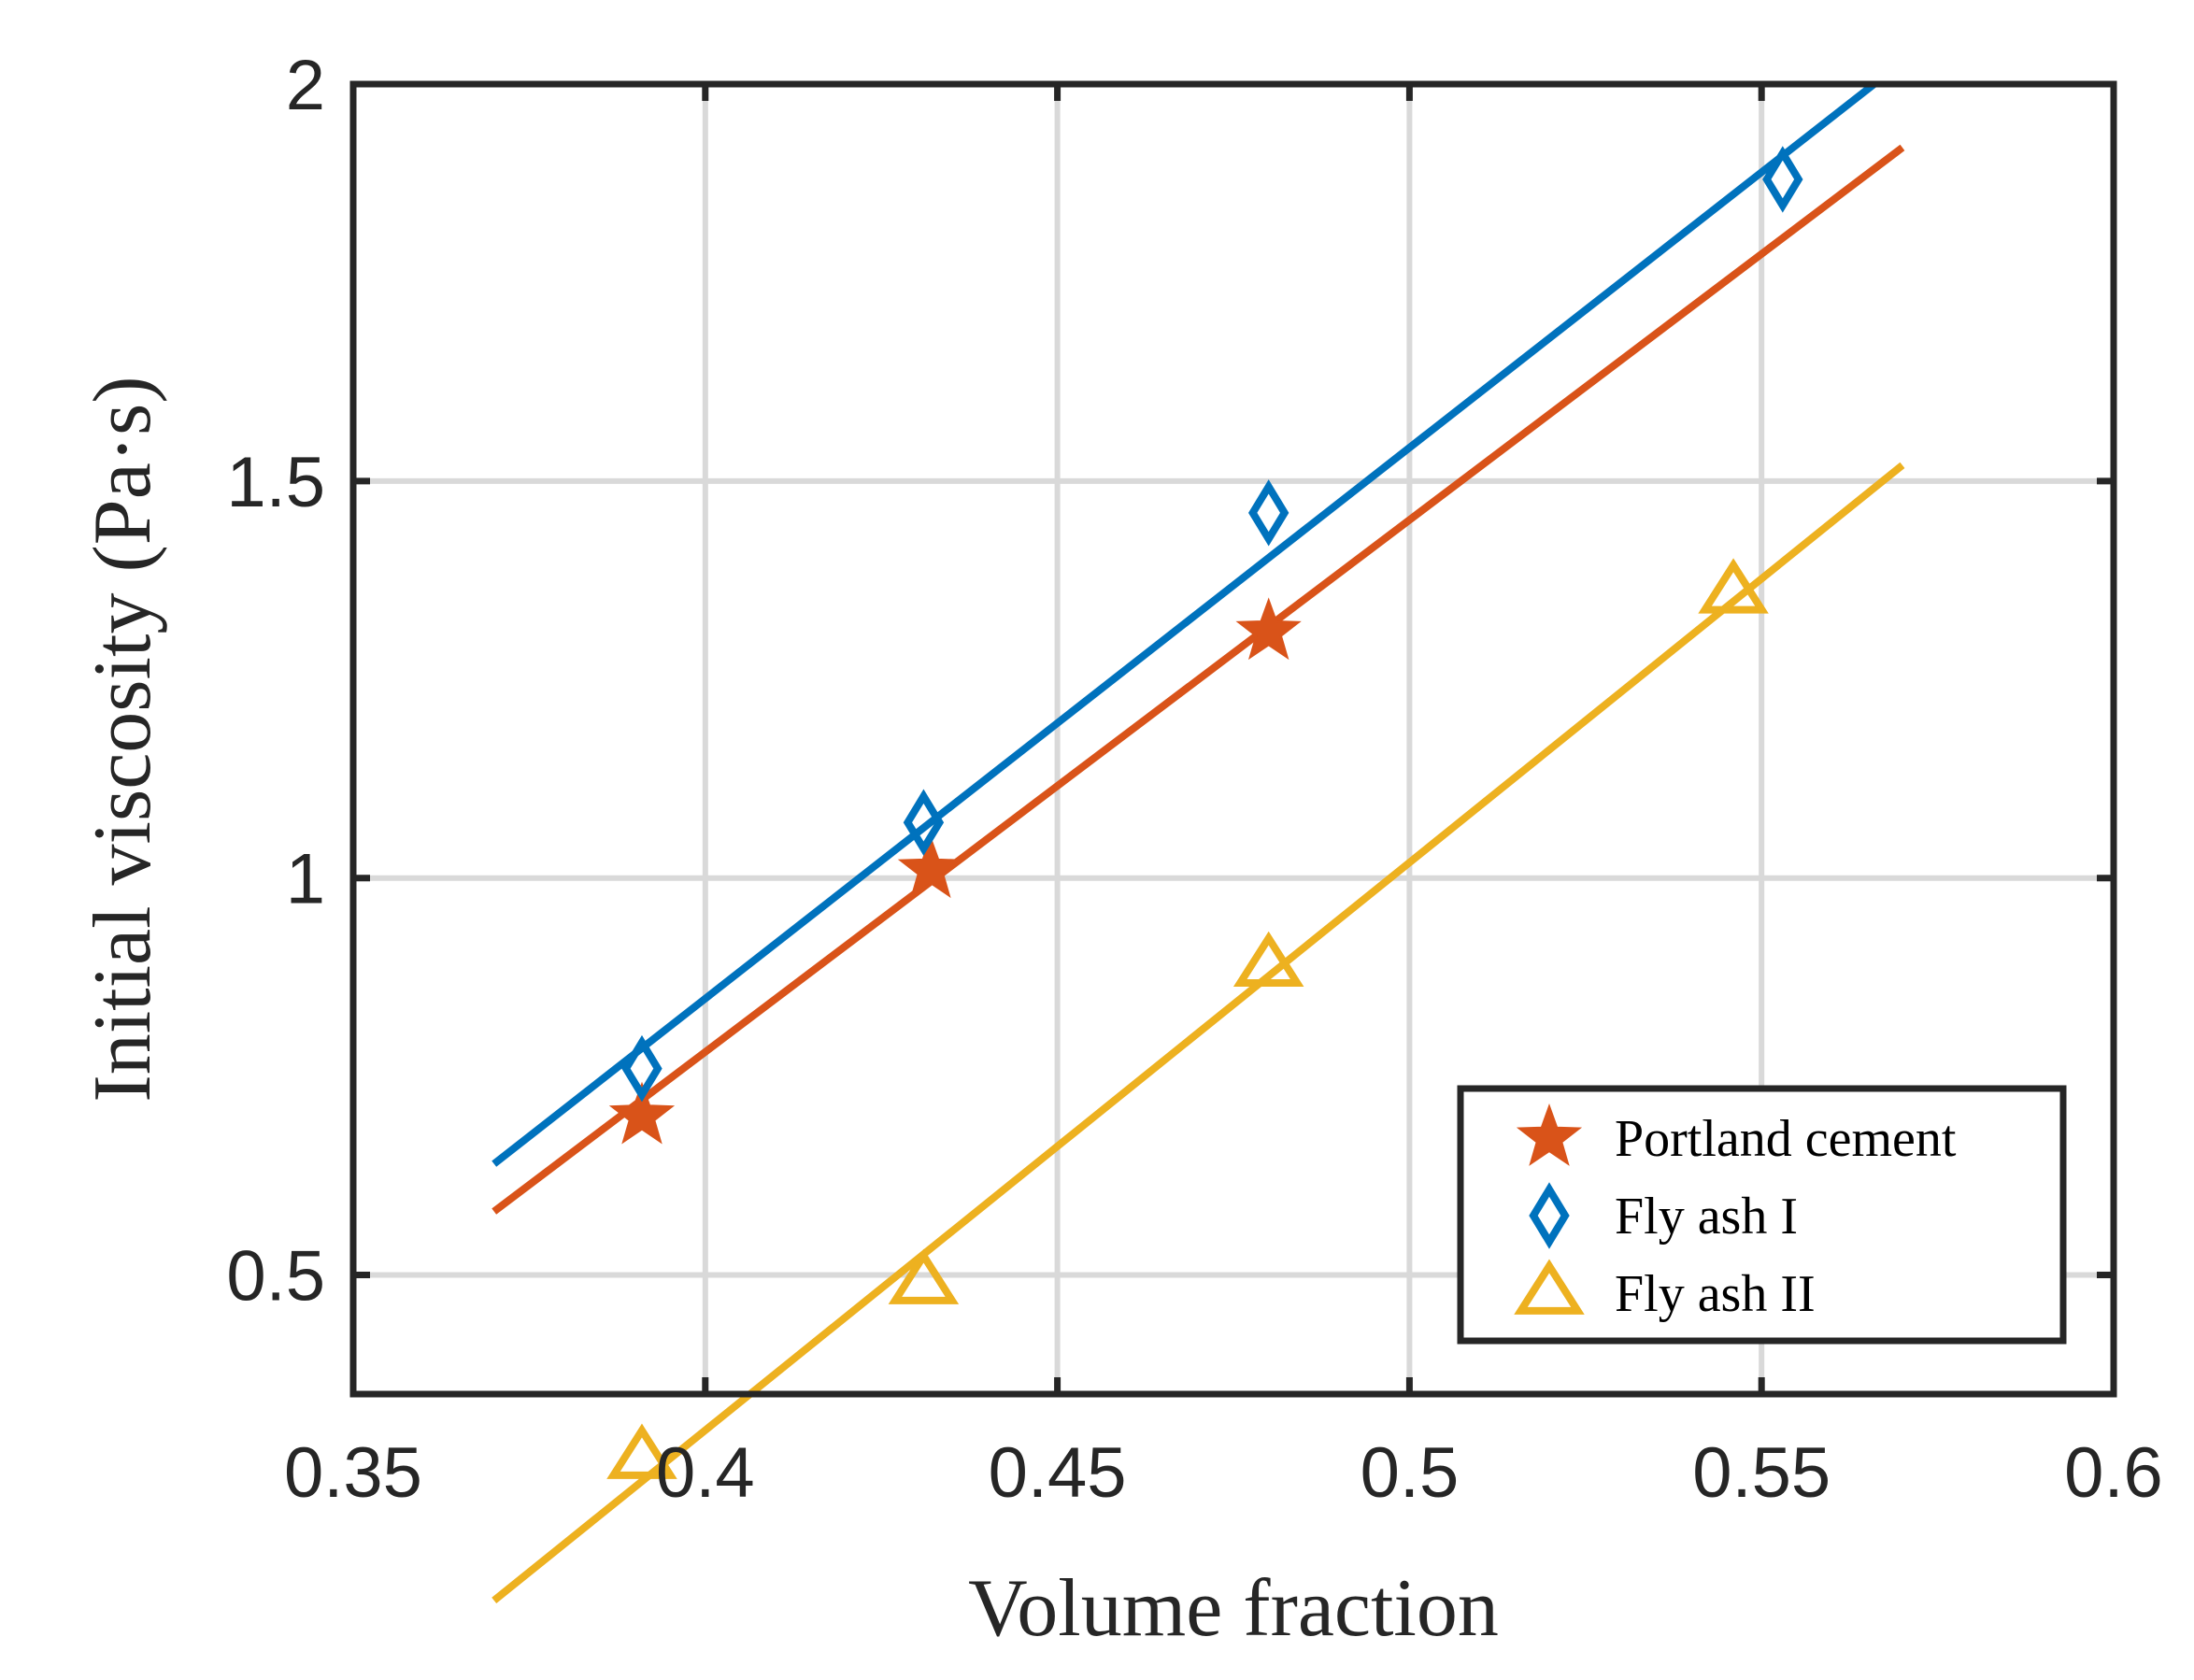 Image resolution: width=2194 pixels, height=1680 pixels. Describe the element at coordinates (306, 85) in the screenshot. I see `y-tick-label: 2` at that location.